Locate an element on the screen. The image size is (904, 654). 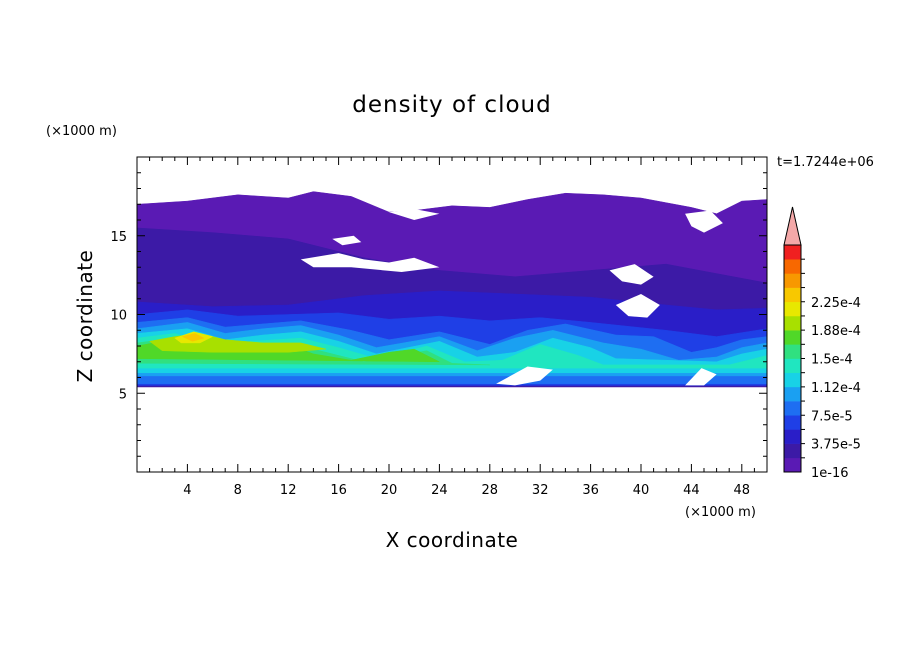
clear-regions is located at coordinates (511, 297).